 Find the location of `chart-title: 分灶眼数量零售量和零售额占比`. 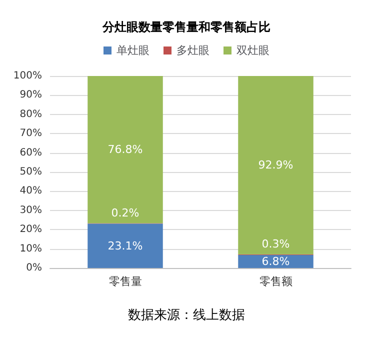

chart-title: 分灶眼数量零售量和零售额占比 is located at coordinates (186, 27).